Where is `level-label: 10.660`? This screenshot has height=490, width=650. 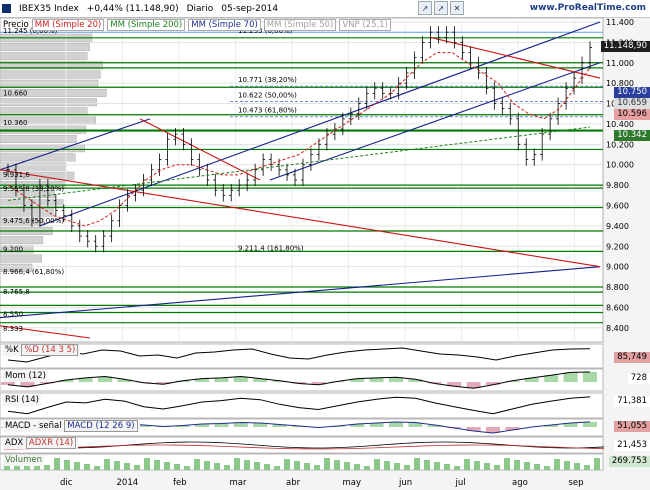 level-label: 10.660 is located at coordinates (15, 93).